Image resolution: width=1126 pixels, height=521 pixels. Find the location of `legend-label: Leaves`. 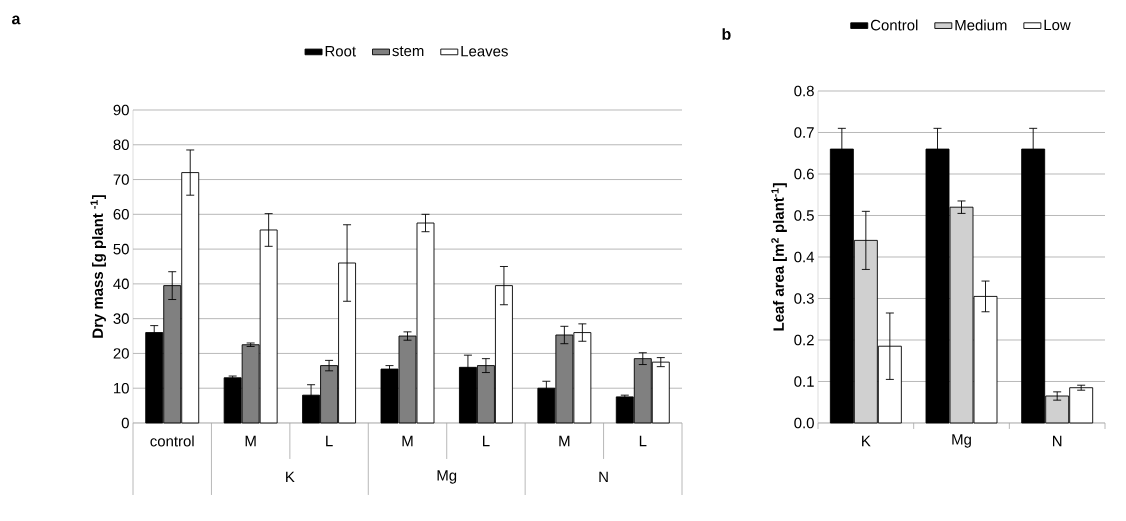

legend-label: Leaves is located at coordinates (484, 51).